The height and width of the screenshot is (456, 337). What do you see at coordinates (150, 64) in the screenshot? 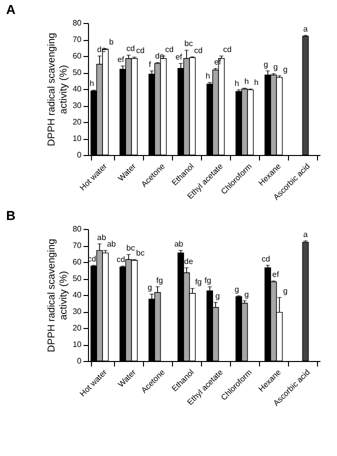
I see `data-label: f` at bounding box center [150, 64].